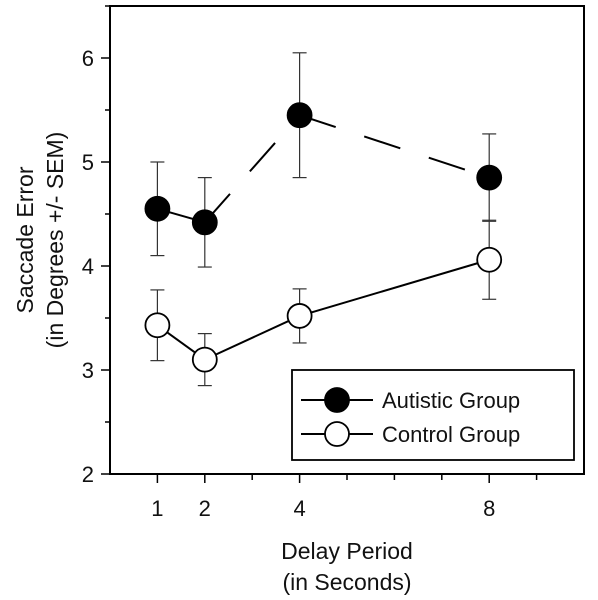 The height and width of the screenshot is (600, 598). Describe the element at coordinates (88, 370) in the screenshot. I see `y-tick-label: 3` at that location.